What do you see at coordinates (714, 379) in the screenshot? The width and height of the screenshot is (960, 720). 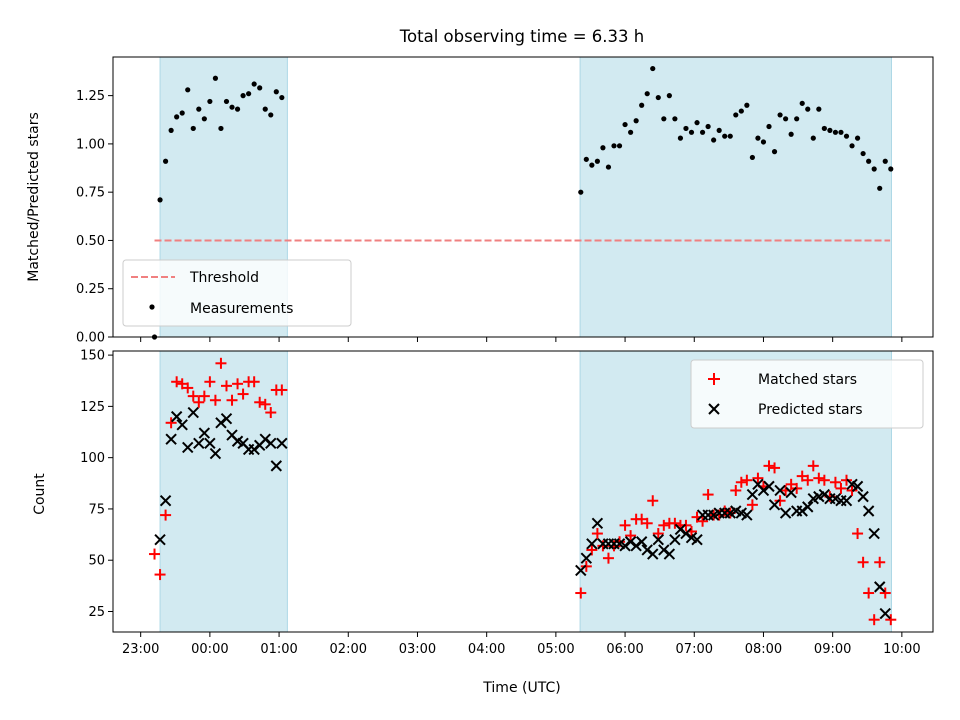 I see `matched-legend-marker` at bounding box center [714, 379].